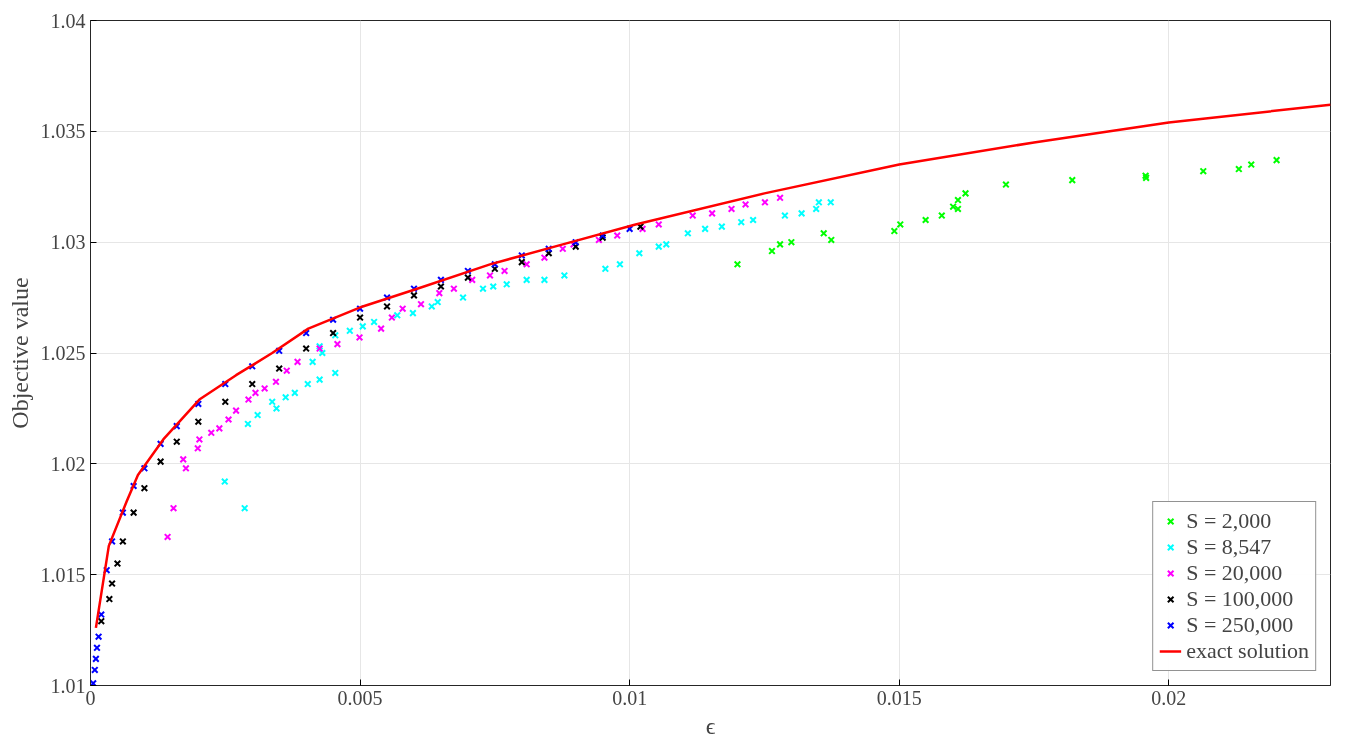 The width and height of the screenshot is (1350, 755). Describe the element at coordinates (1169, 697) in the screenshot. I see `x-tick-label: 0.02` at that location.